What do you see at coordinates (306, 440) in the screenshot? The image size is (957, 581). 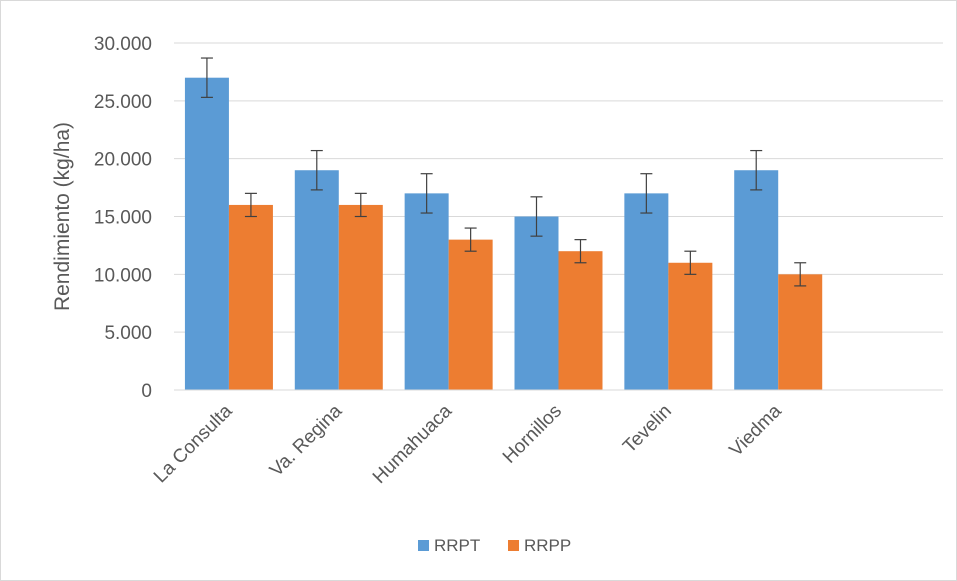 I see `x-tick-label: Va. Regina` at bounding box center [306, 440].